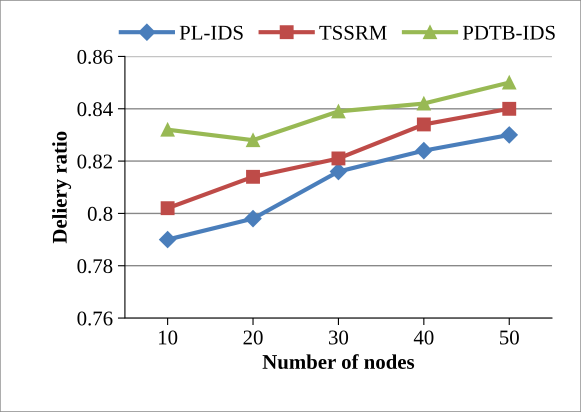 The width and height of the screenshot is (581, 412). I want to click on x-axis-title: Number of nodes, so click(338, 362).